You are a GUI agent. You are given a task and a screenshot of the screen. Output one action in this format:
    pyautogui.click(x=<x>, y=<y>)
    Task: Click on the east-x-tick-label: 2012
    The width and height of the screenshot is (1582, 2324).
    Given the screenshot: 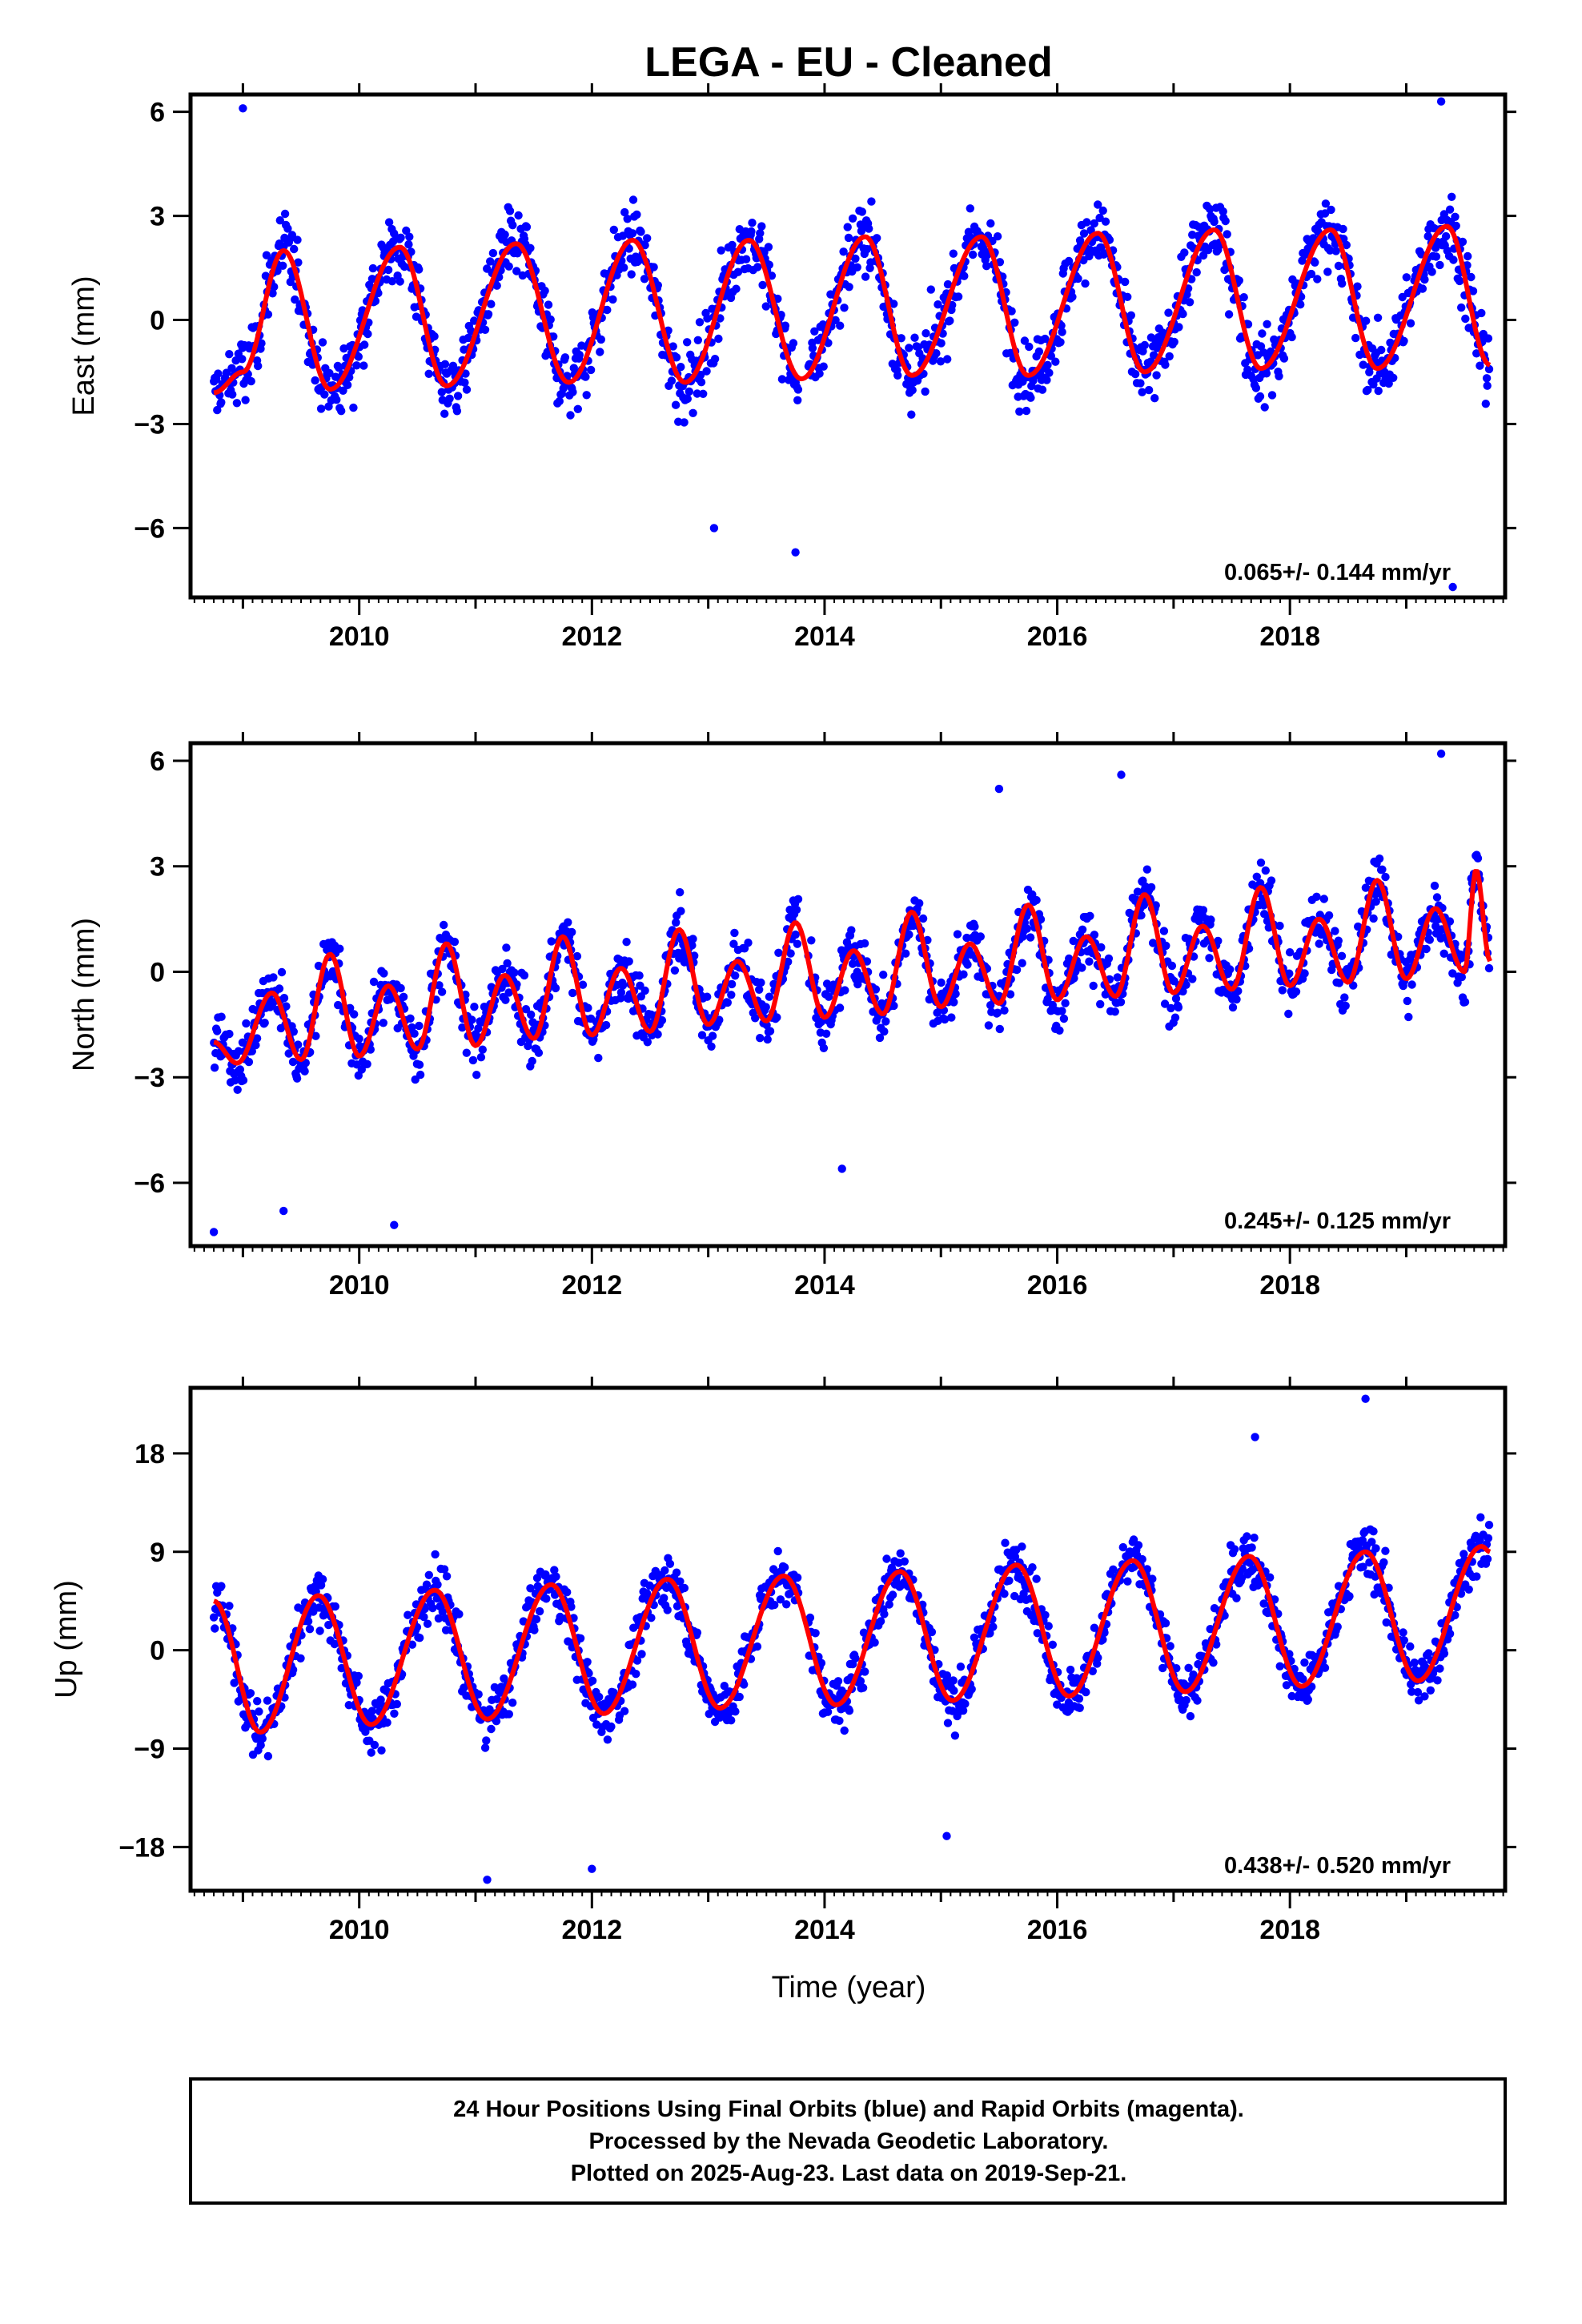 What is the action you would take?
    pyautogui.click(x=591, y=636)
    